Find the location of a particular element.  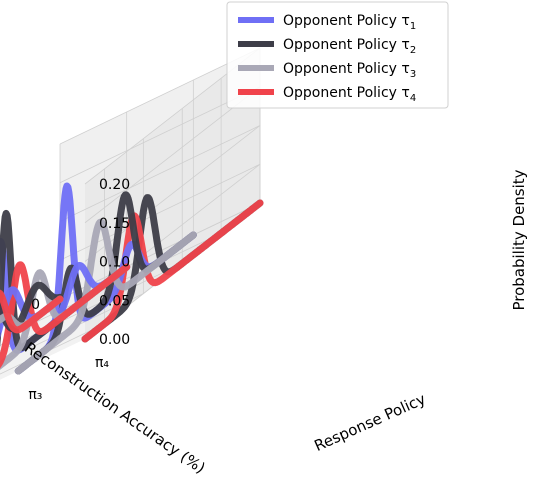

y-tick-label: π₃ is located at coordinates (35, 395).